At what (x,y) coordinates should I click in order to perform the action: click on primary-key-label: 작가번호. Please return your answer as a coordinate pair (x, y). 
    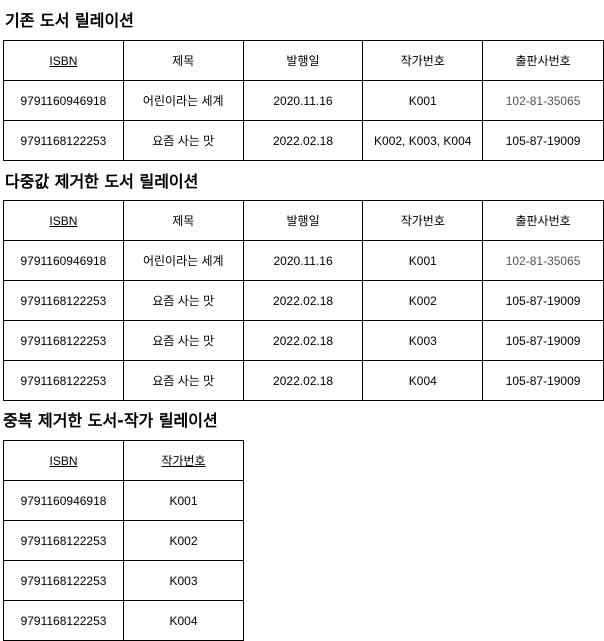
    Looking at the image, I should click on (183, 461).